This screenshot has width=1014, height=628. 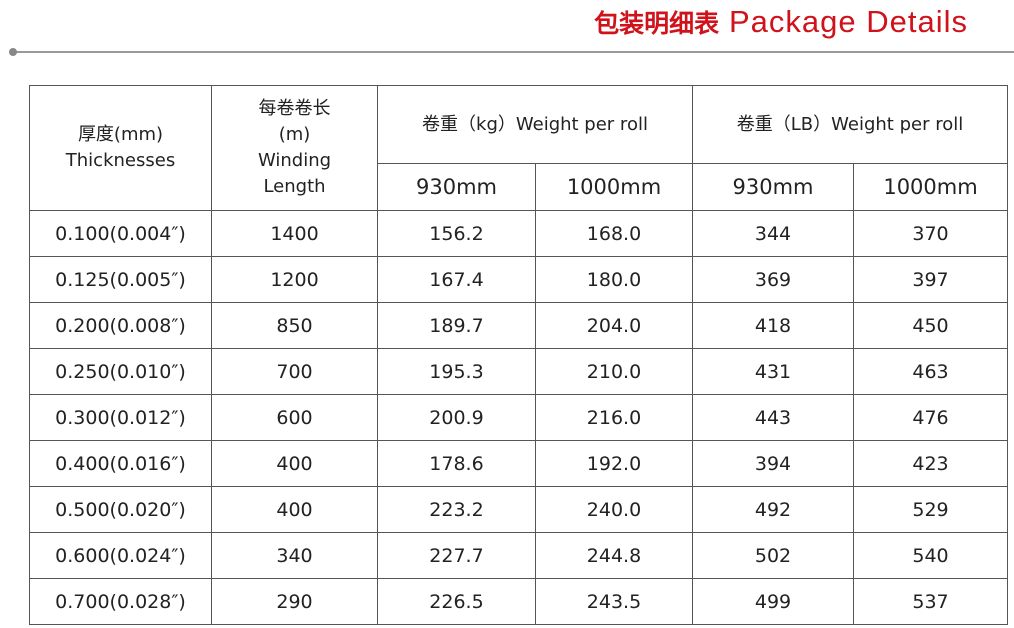 What do you see at coordinates (456, 601) in the screenshot?
I see `cell-kg-930: 226.5` at bounding box center [456, 601].